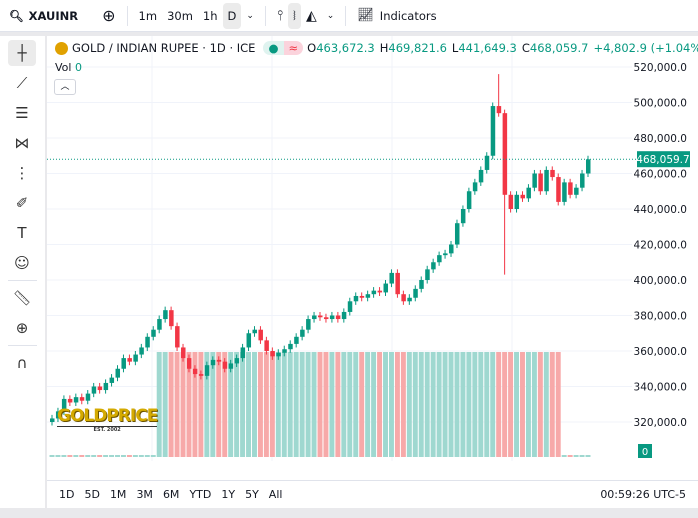  I want to click on indicators-label: Indicators, so click(408, 15).